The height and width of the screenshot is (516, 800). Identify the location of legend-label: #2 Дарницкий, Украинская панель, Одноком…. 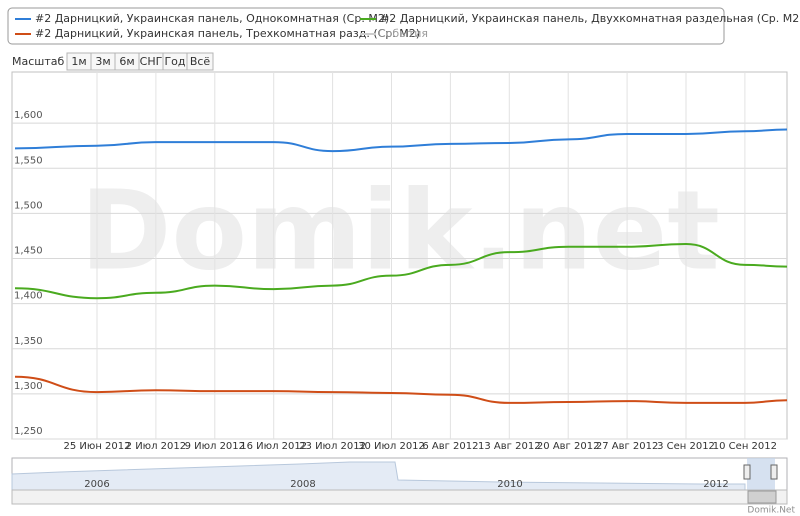
(212, 18).